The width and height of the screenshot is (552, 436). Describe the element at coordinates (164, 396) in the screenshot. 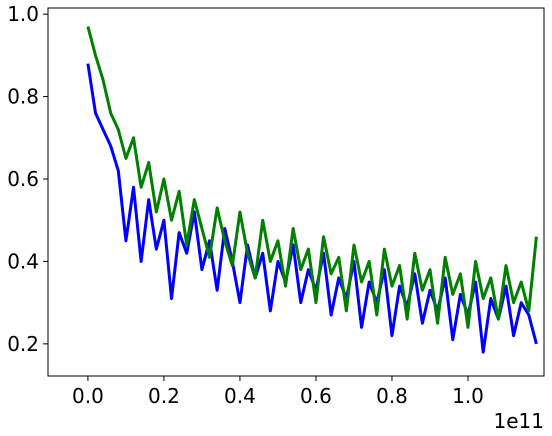

I see `x-tick-label: 0.2` at that location.